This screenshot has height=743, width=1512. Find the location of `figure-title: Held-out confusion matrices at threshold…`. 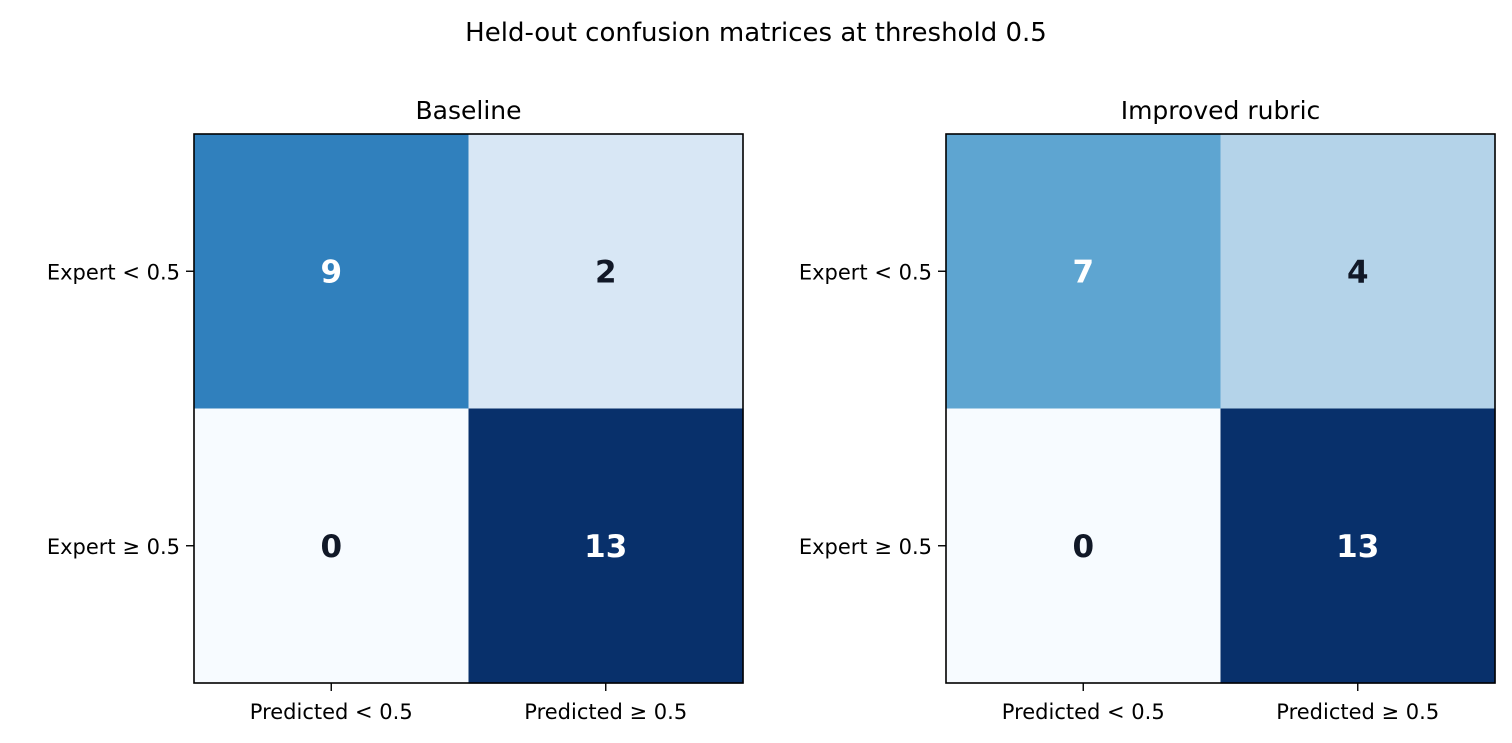

figure-title: Held-out confusion matrices at threshold… is located at coordinates (756, 33).